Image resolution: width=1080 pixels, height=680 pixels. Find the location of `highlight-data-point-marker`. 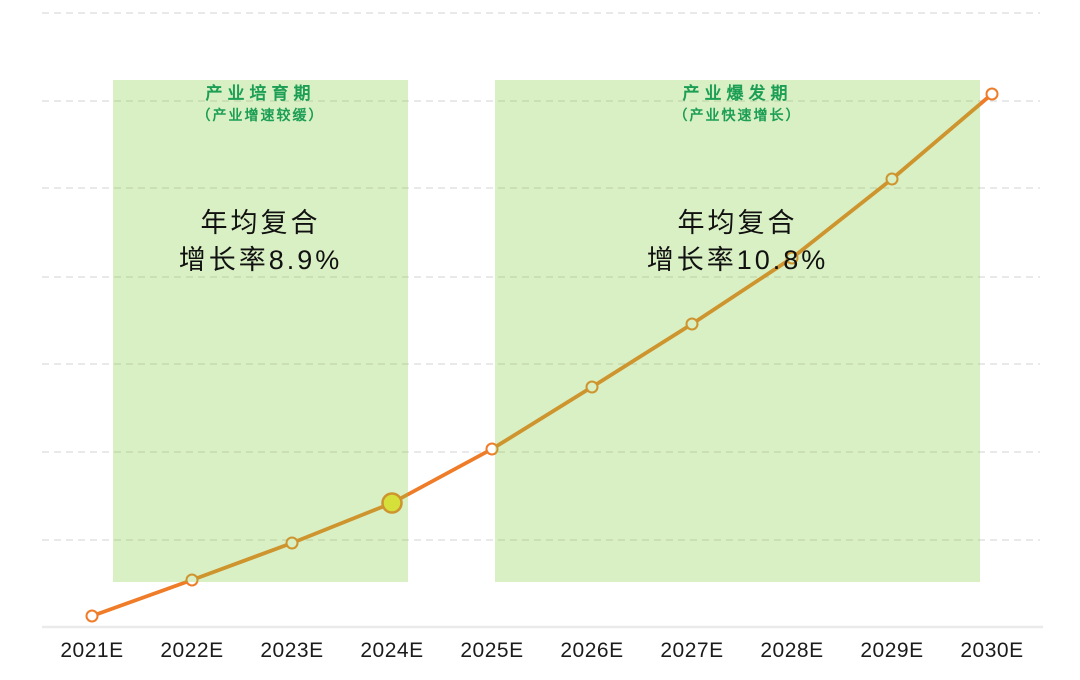

highlight-data-point-marker is located at coordinates (392, 503).